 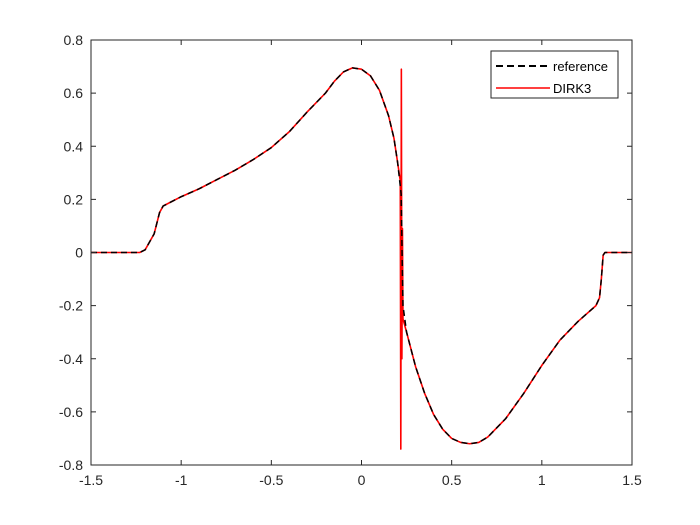 I want to click on x-tick-label: 0, so click(x=362, y=480).